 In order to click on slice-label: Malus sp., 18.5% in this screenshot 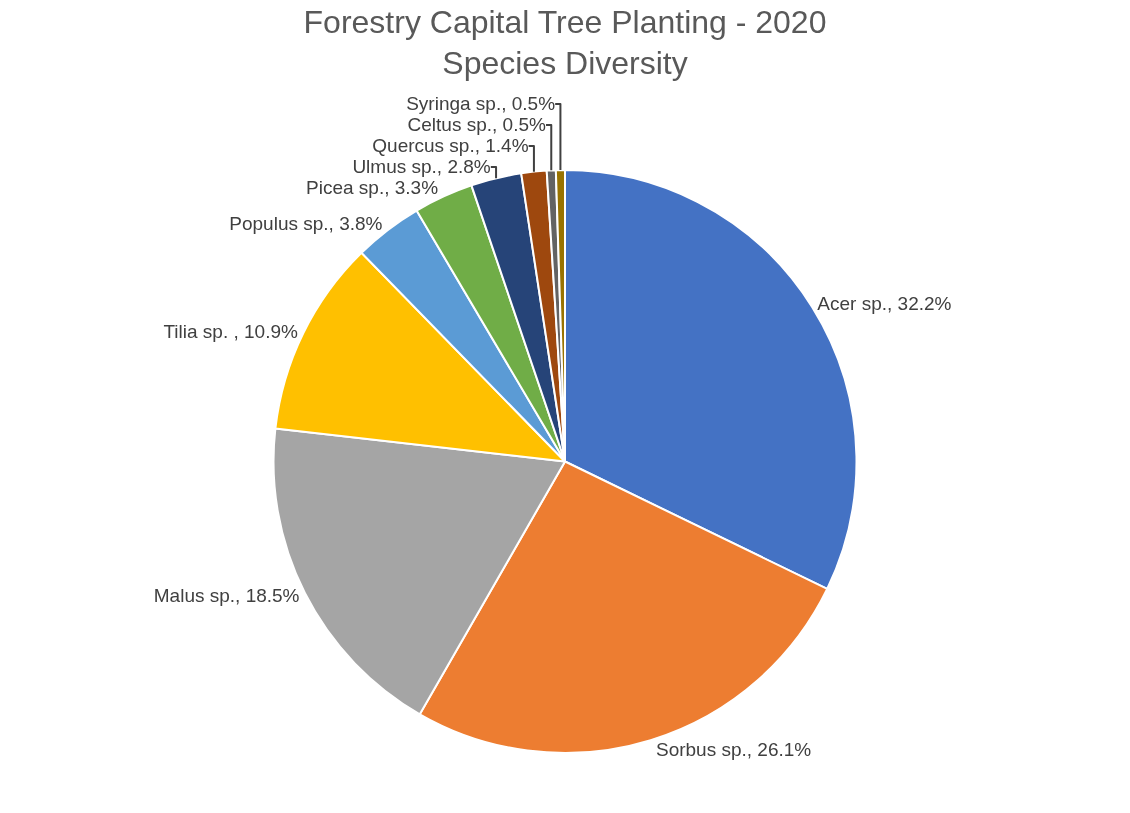, I will do `click(226, 595)`.